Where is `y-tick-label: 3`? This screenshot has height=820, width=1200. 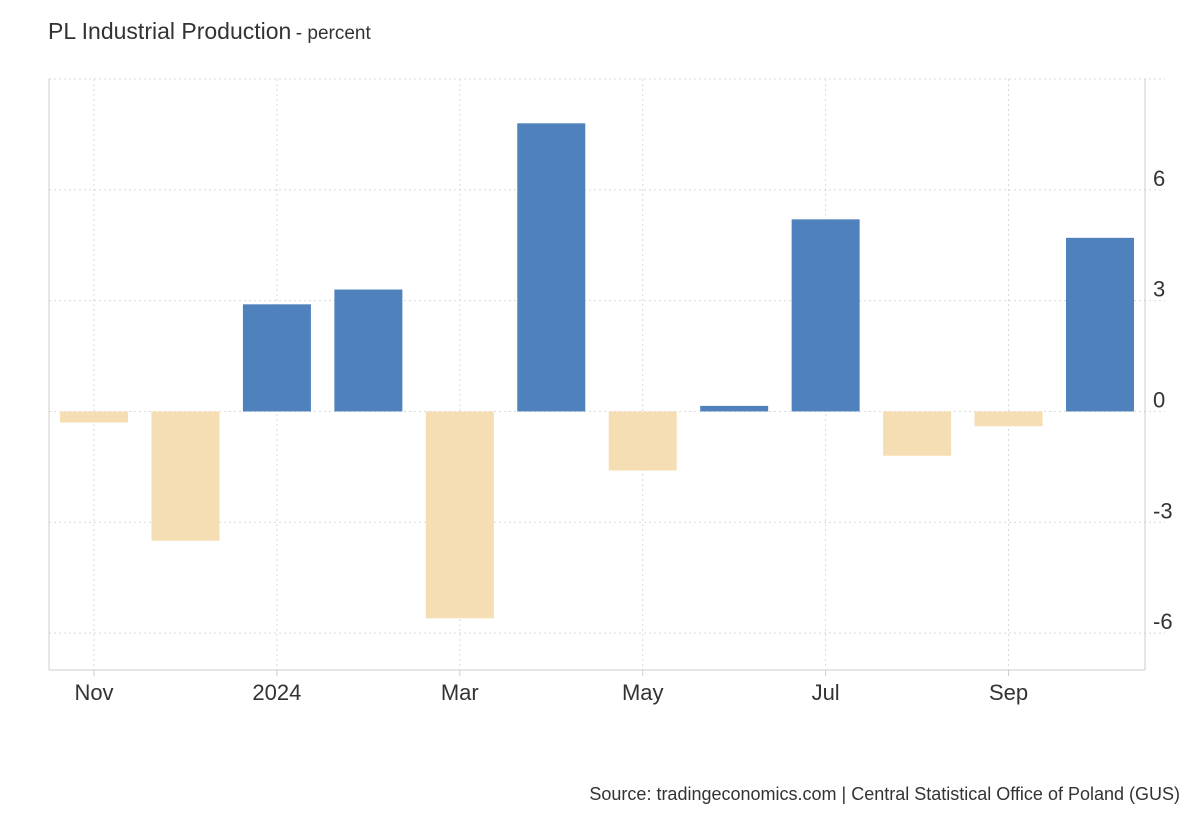 y-tick-label: 3 is located at coordinates (1159, 289).